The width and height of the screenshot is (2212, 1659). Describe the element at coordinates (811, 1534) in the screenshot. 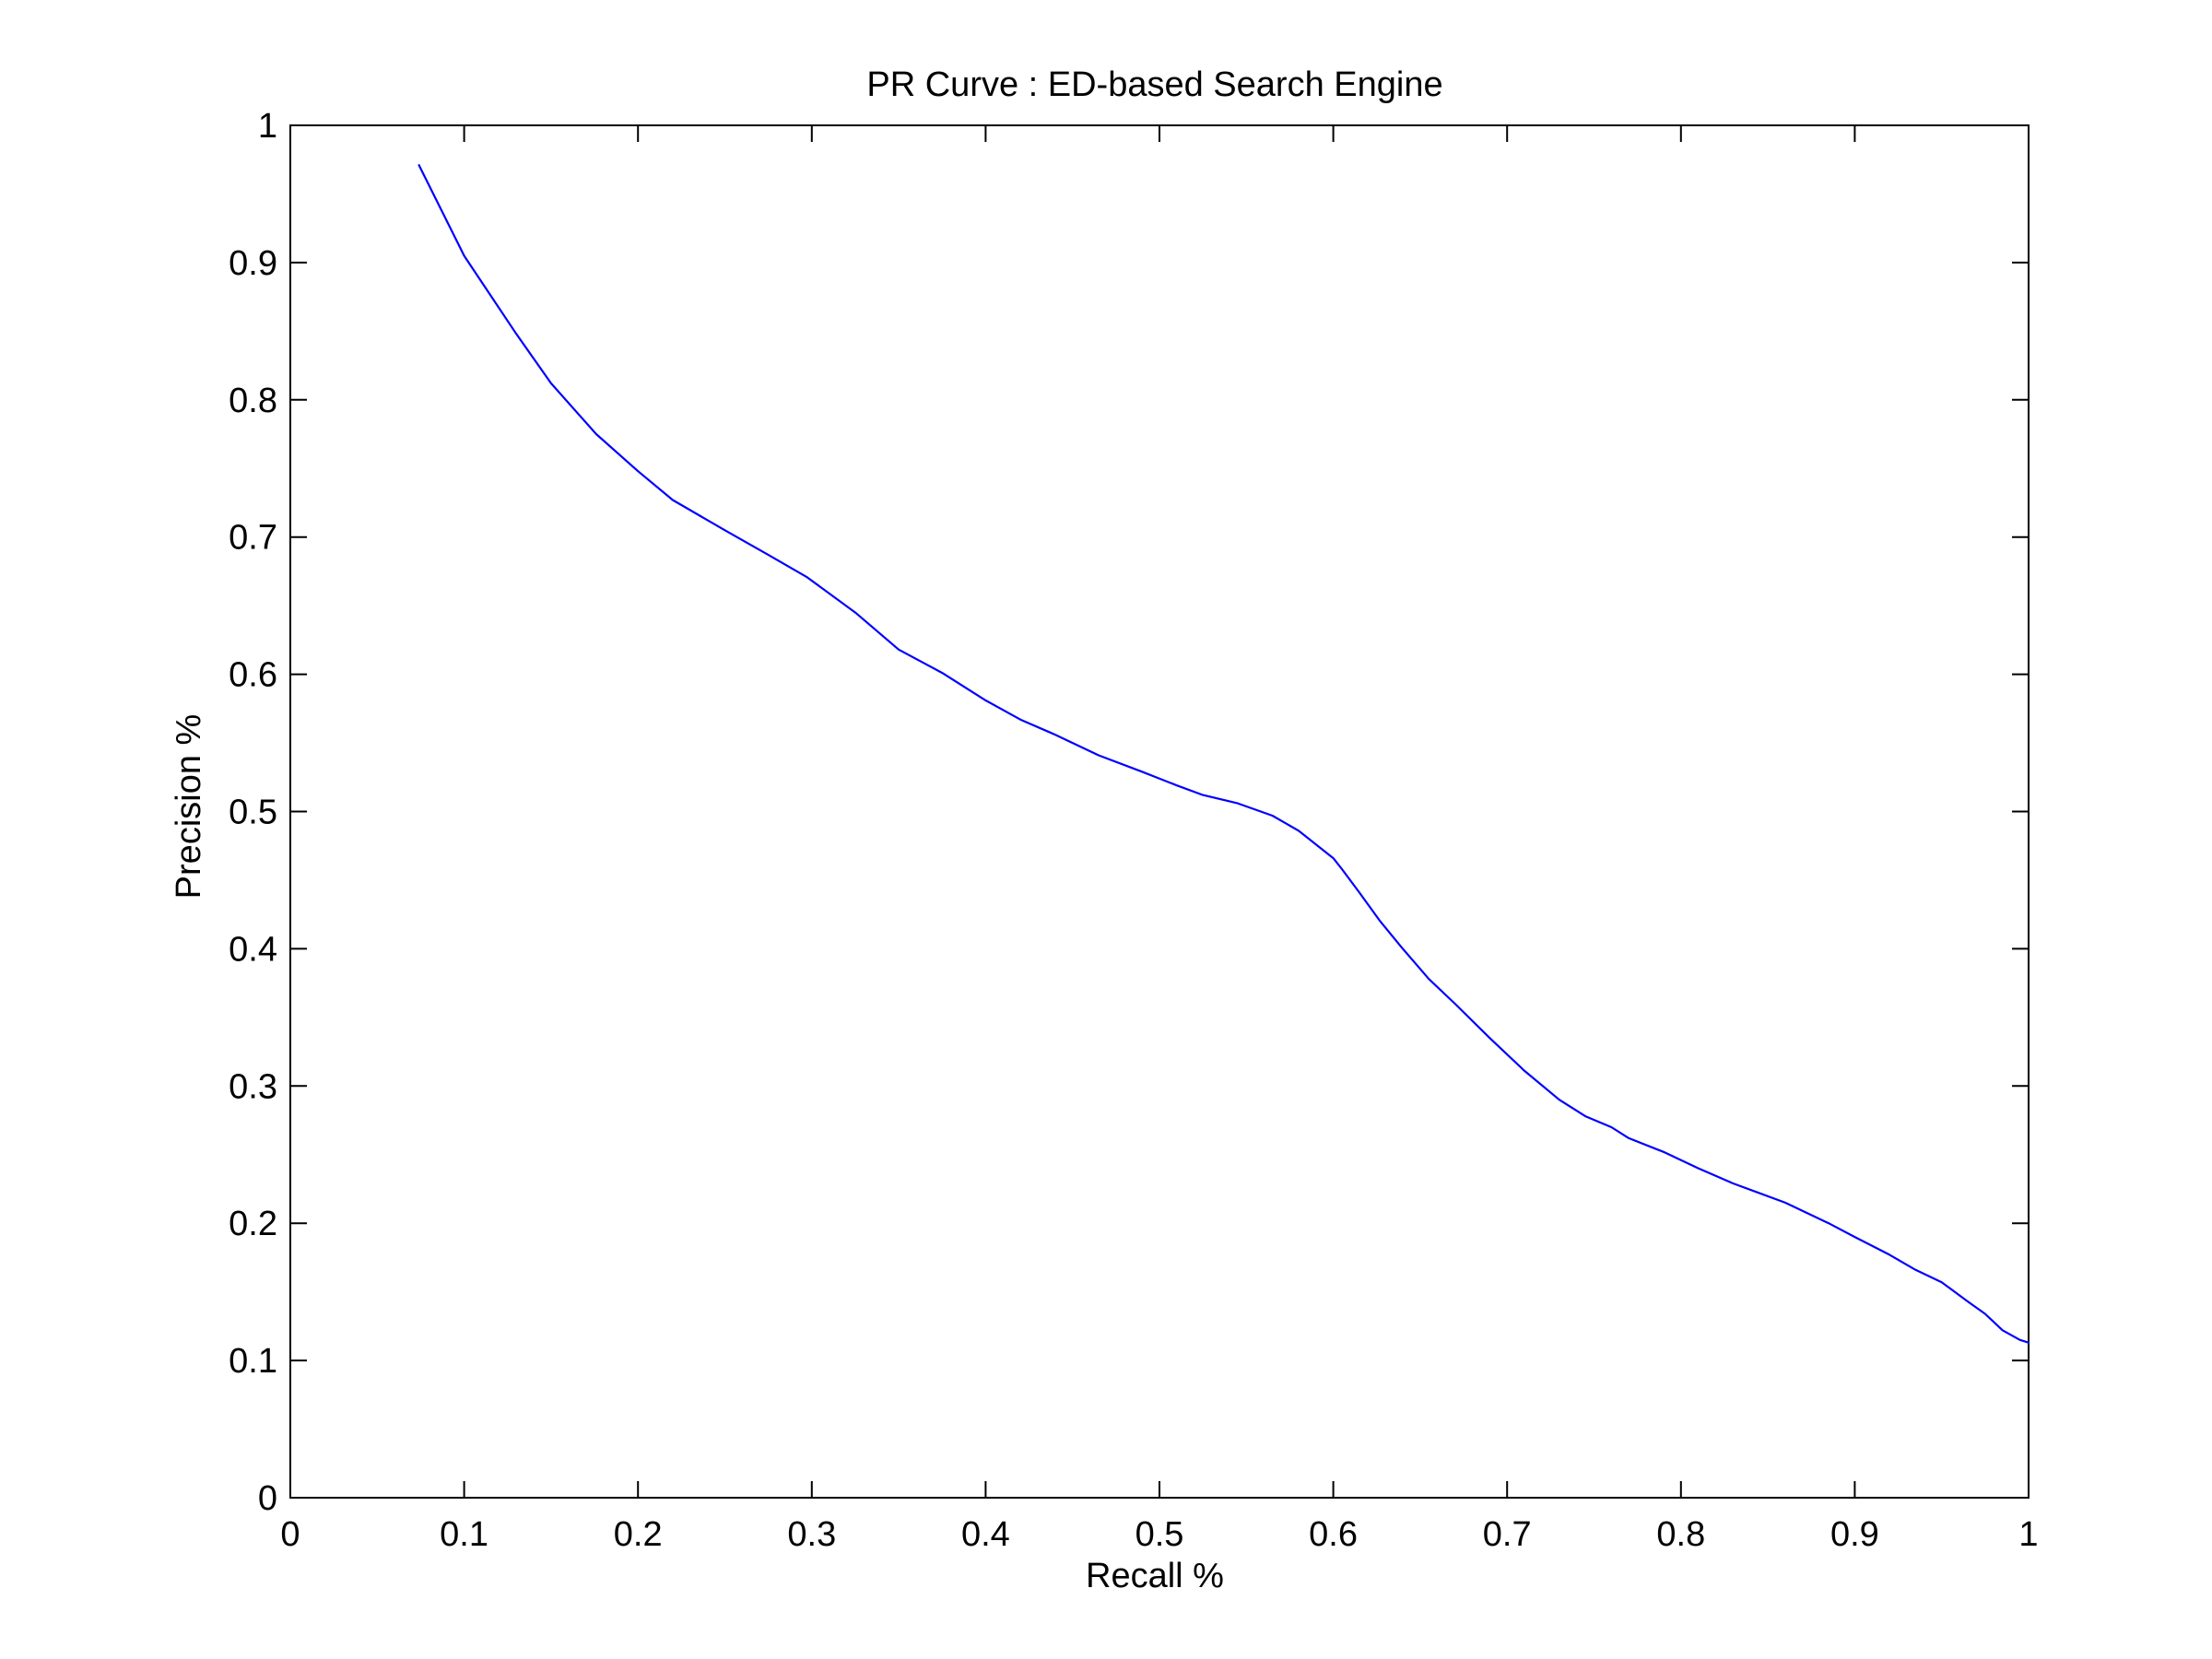

I see `x-tick-label: 0.3` at that location.